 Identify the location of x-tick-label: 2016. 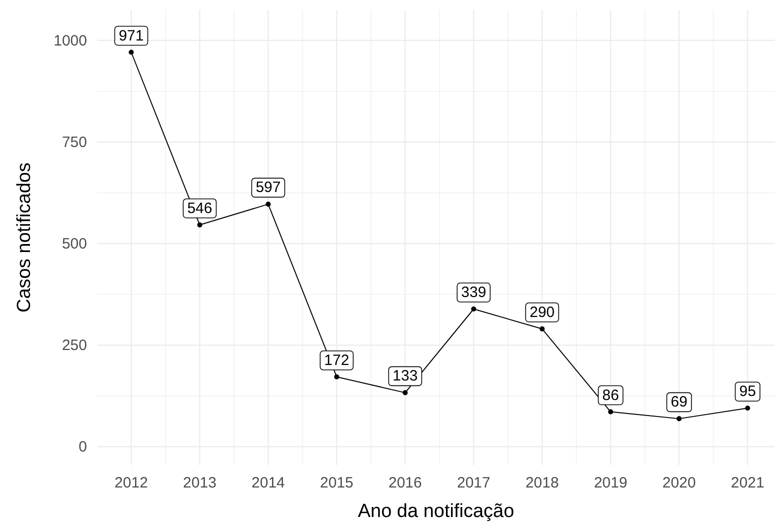
(405, 483).